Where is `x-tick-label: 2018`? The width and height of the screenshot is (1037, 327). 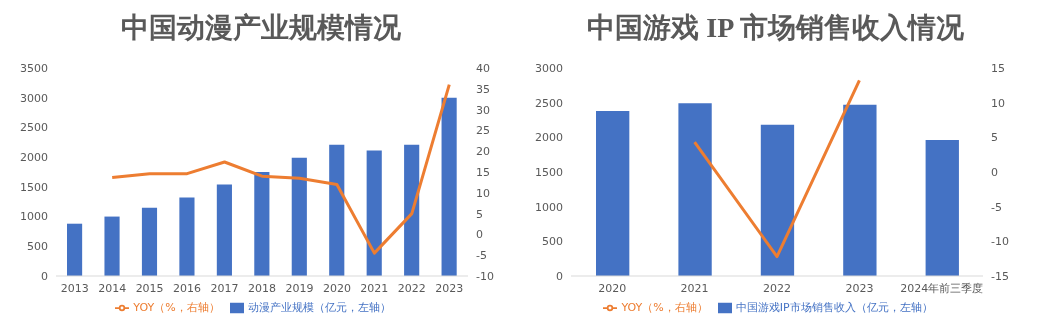
x-tick-label: 2018 is located at coordinates (262, 288).